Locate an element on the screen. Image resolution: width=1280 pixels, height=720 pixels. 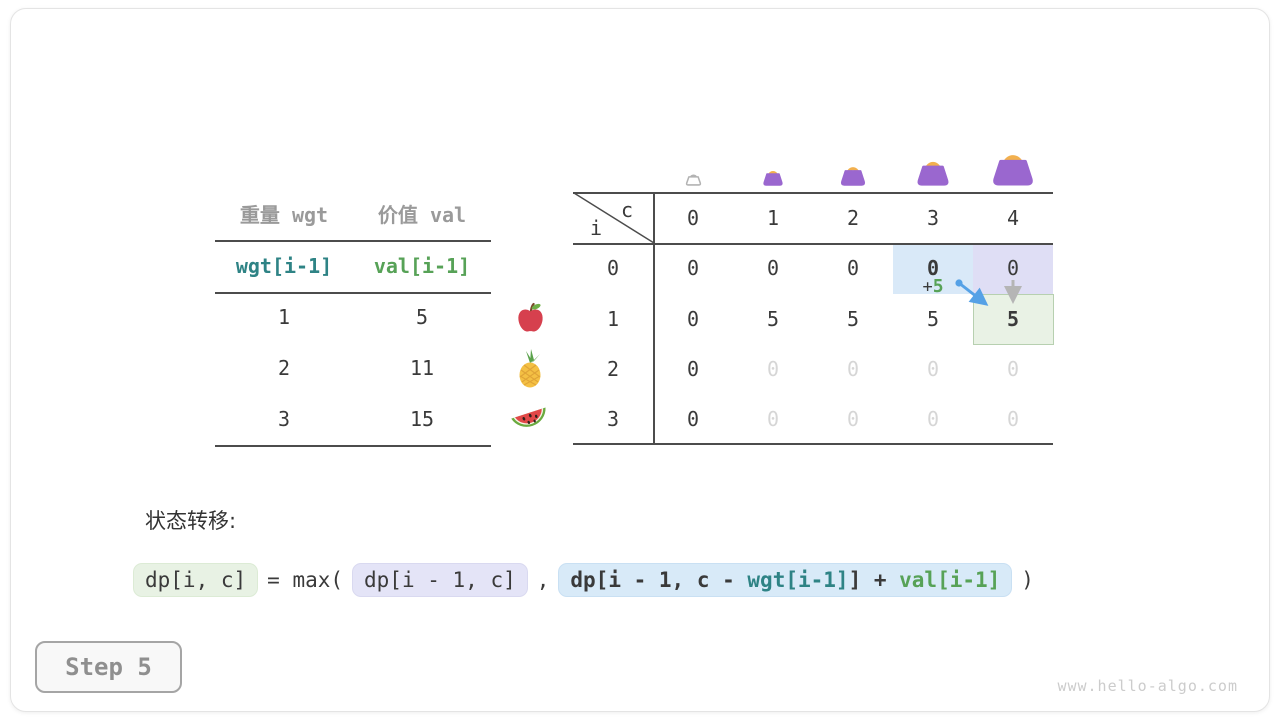
item-row-3-val: 15 is located at coordinates (422, 419).